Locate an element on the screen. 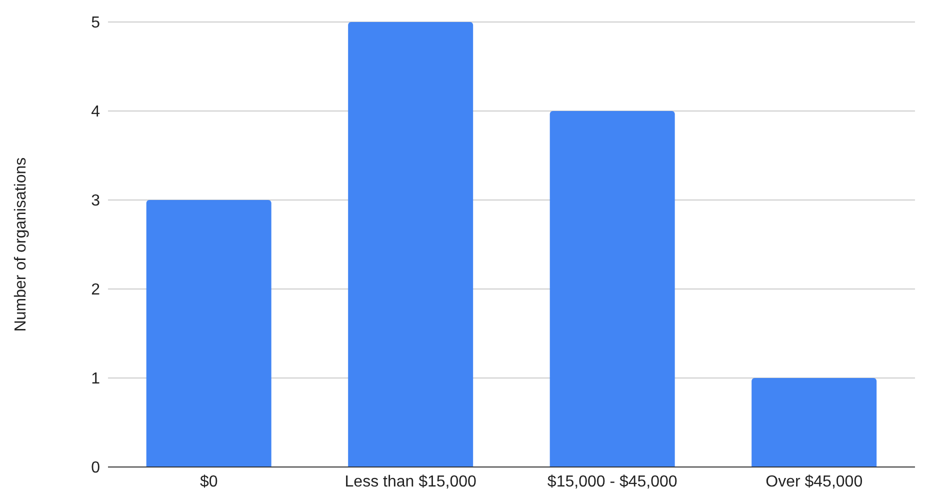 This screenshot has height=504, width=930. y-tick-label: 0 is located at coordinates (95, 468).